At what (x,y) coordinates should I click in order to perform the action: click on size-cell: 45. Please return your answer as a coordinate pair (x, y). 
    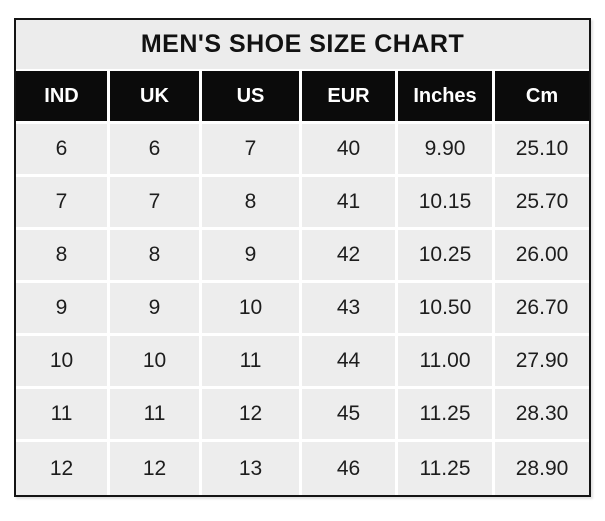
    Looking at the image, I should click on (350, 415).